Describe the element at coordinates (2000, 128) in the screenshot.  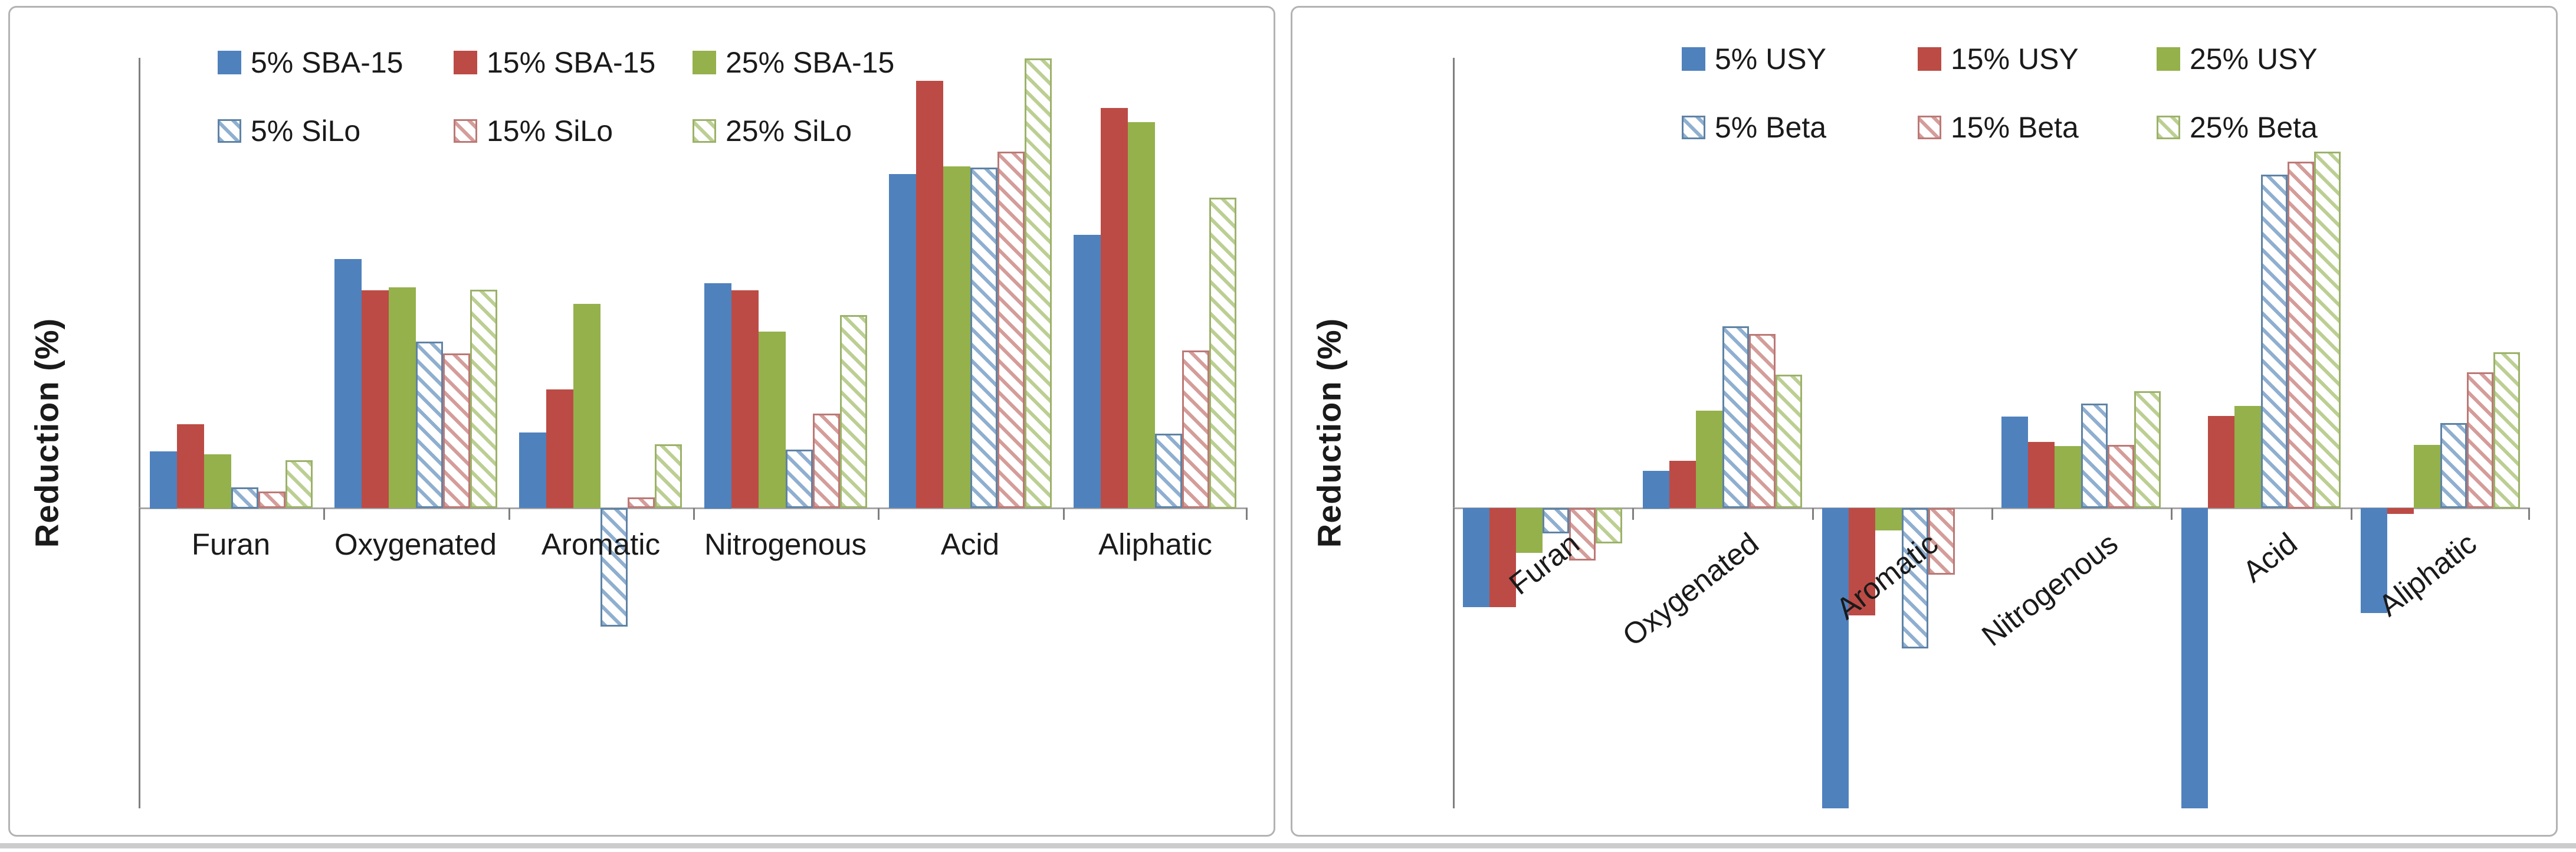
I see `legend-row: 5% Beta 15% Beta 25% Beta` at that location.